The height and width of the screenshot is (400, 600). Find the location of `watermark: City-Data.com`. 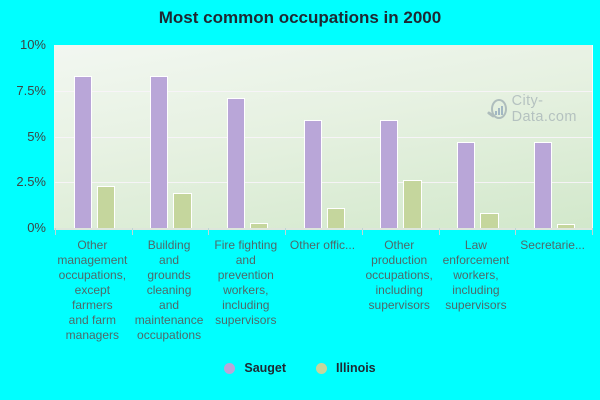

watermark: City-Data.com is located at coordinates (539, 109).